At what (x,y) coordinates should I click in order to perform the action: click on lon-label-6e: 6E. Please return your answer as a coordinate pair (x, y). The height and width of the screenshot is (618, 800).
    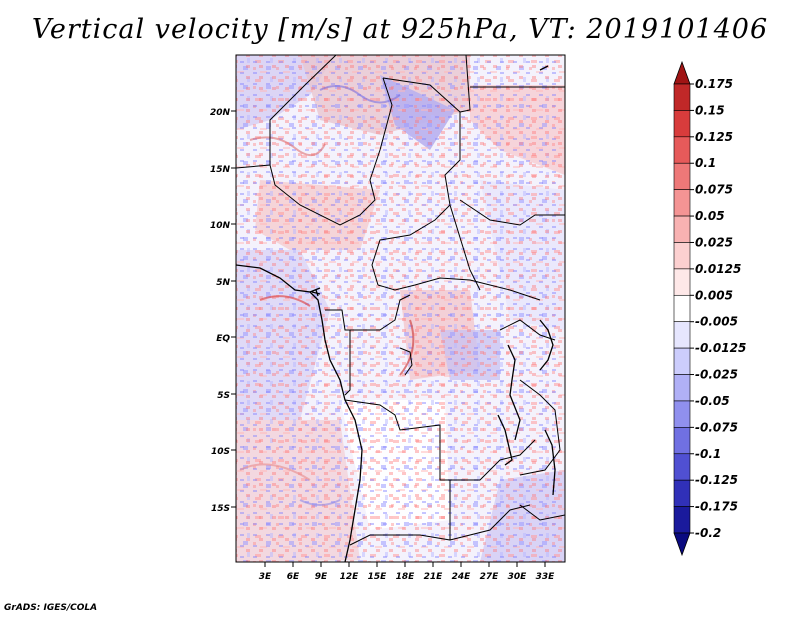
    Looking at the image, I should click on (293, 577).